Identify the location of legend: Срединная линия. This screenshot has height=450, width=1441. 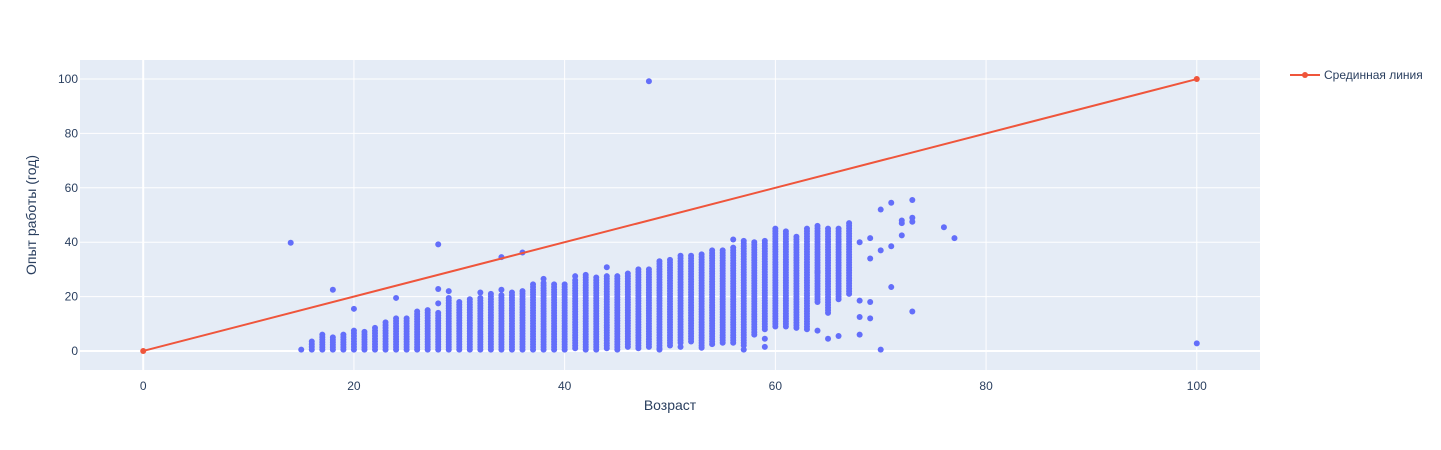
(1356, 75).